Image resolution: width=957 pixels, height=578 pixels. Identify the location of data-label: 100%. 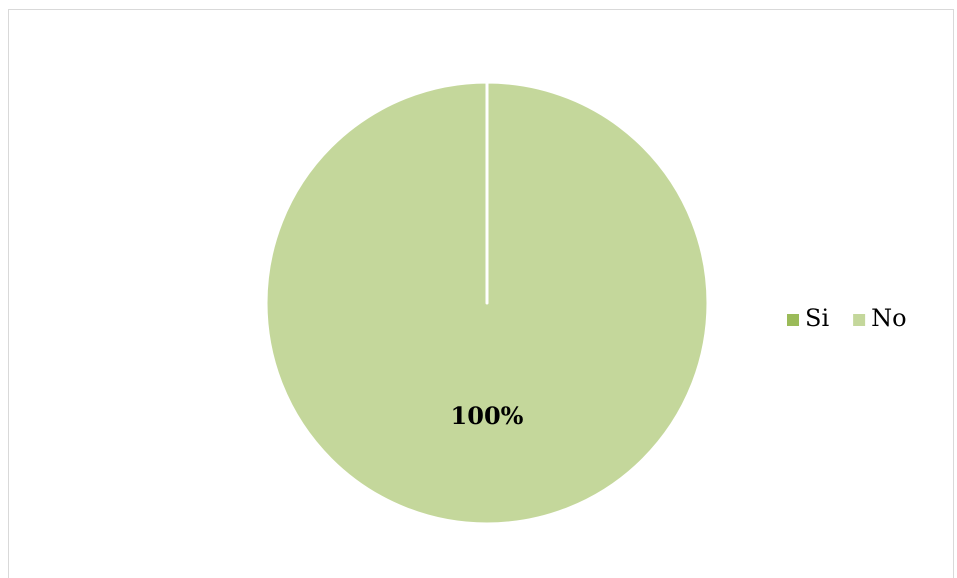
(487, 415).